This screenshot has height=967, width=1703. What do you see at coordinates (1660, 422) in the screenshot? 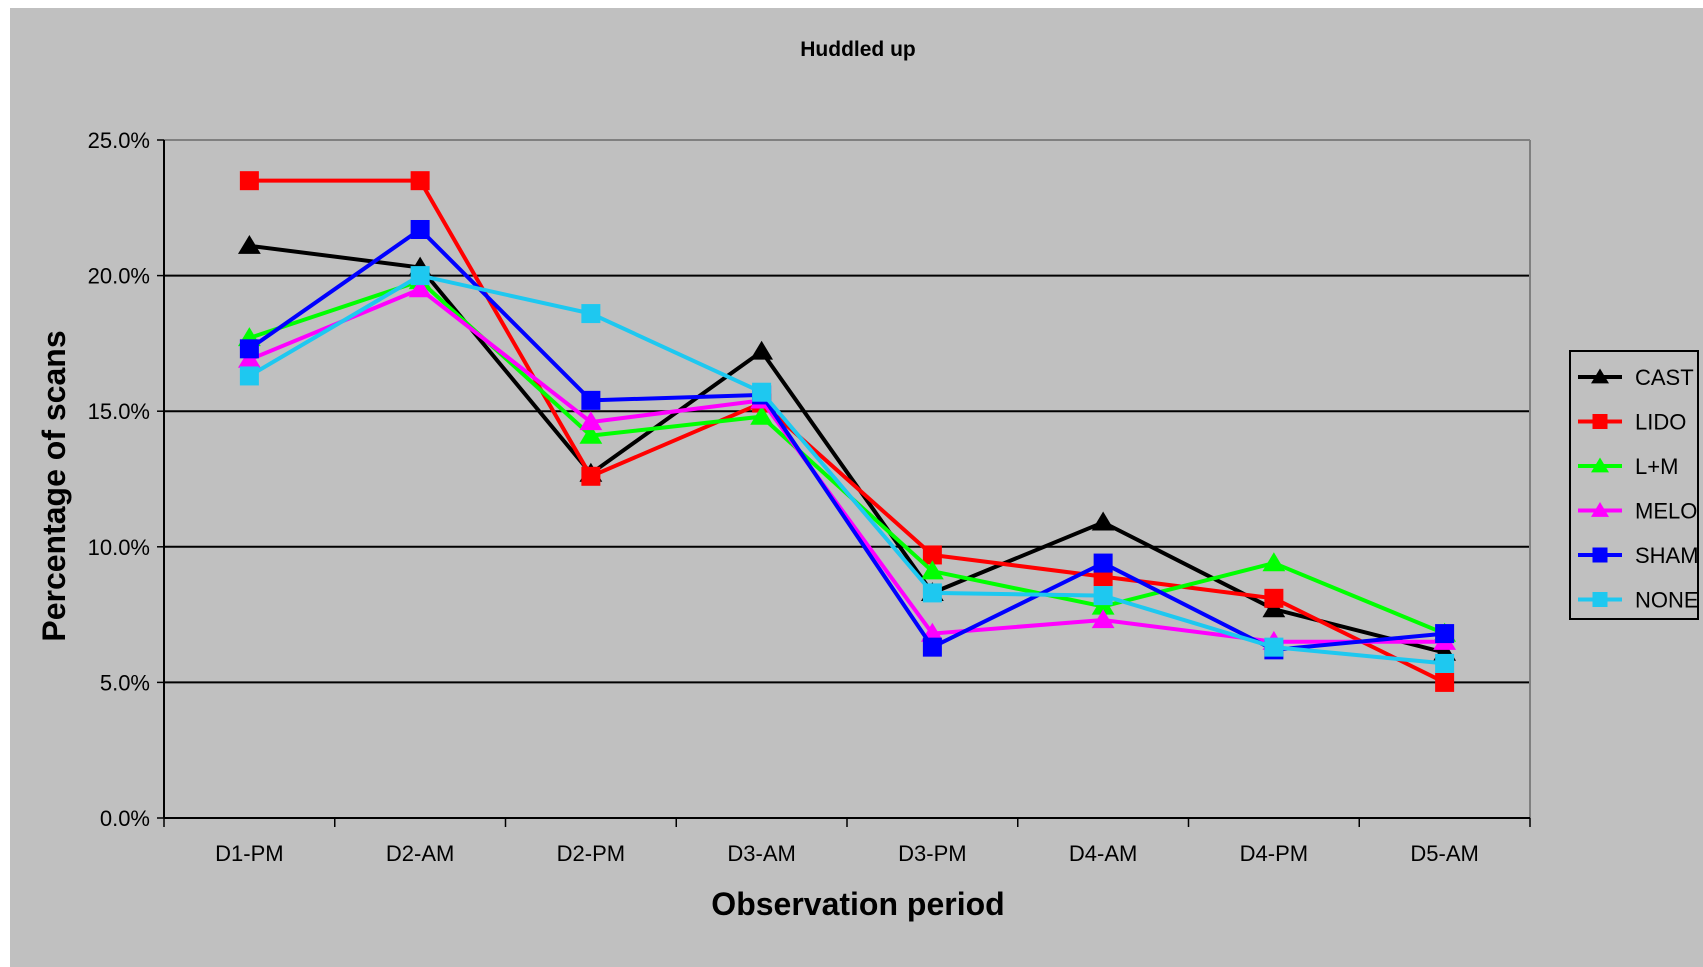
I see `legend-label-lido: LIDO` at bounding box center [1660, 422].